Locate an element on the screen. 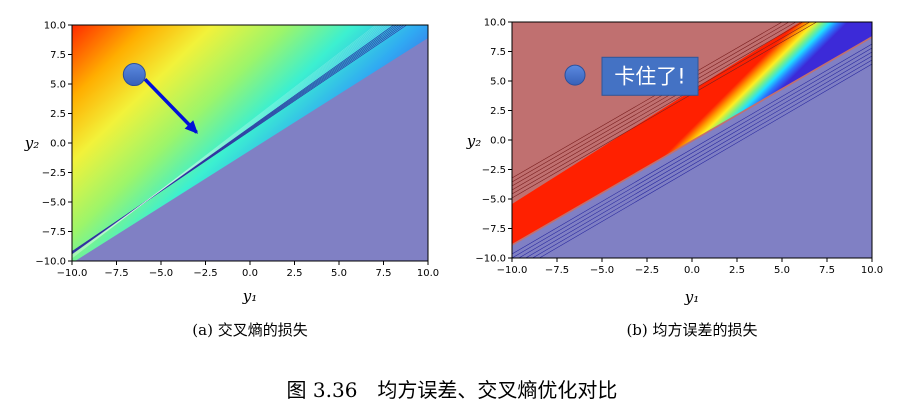 The width and height of the screenshot is (904, 418). callout-text: 卡住了! is located at coordinates (649, 76).